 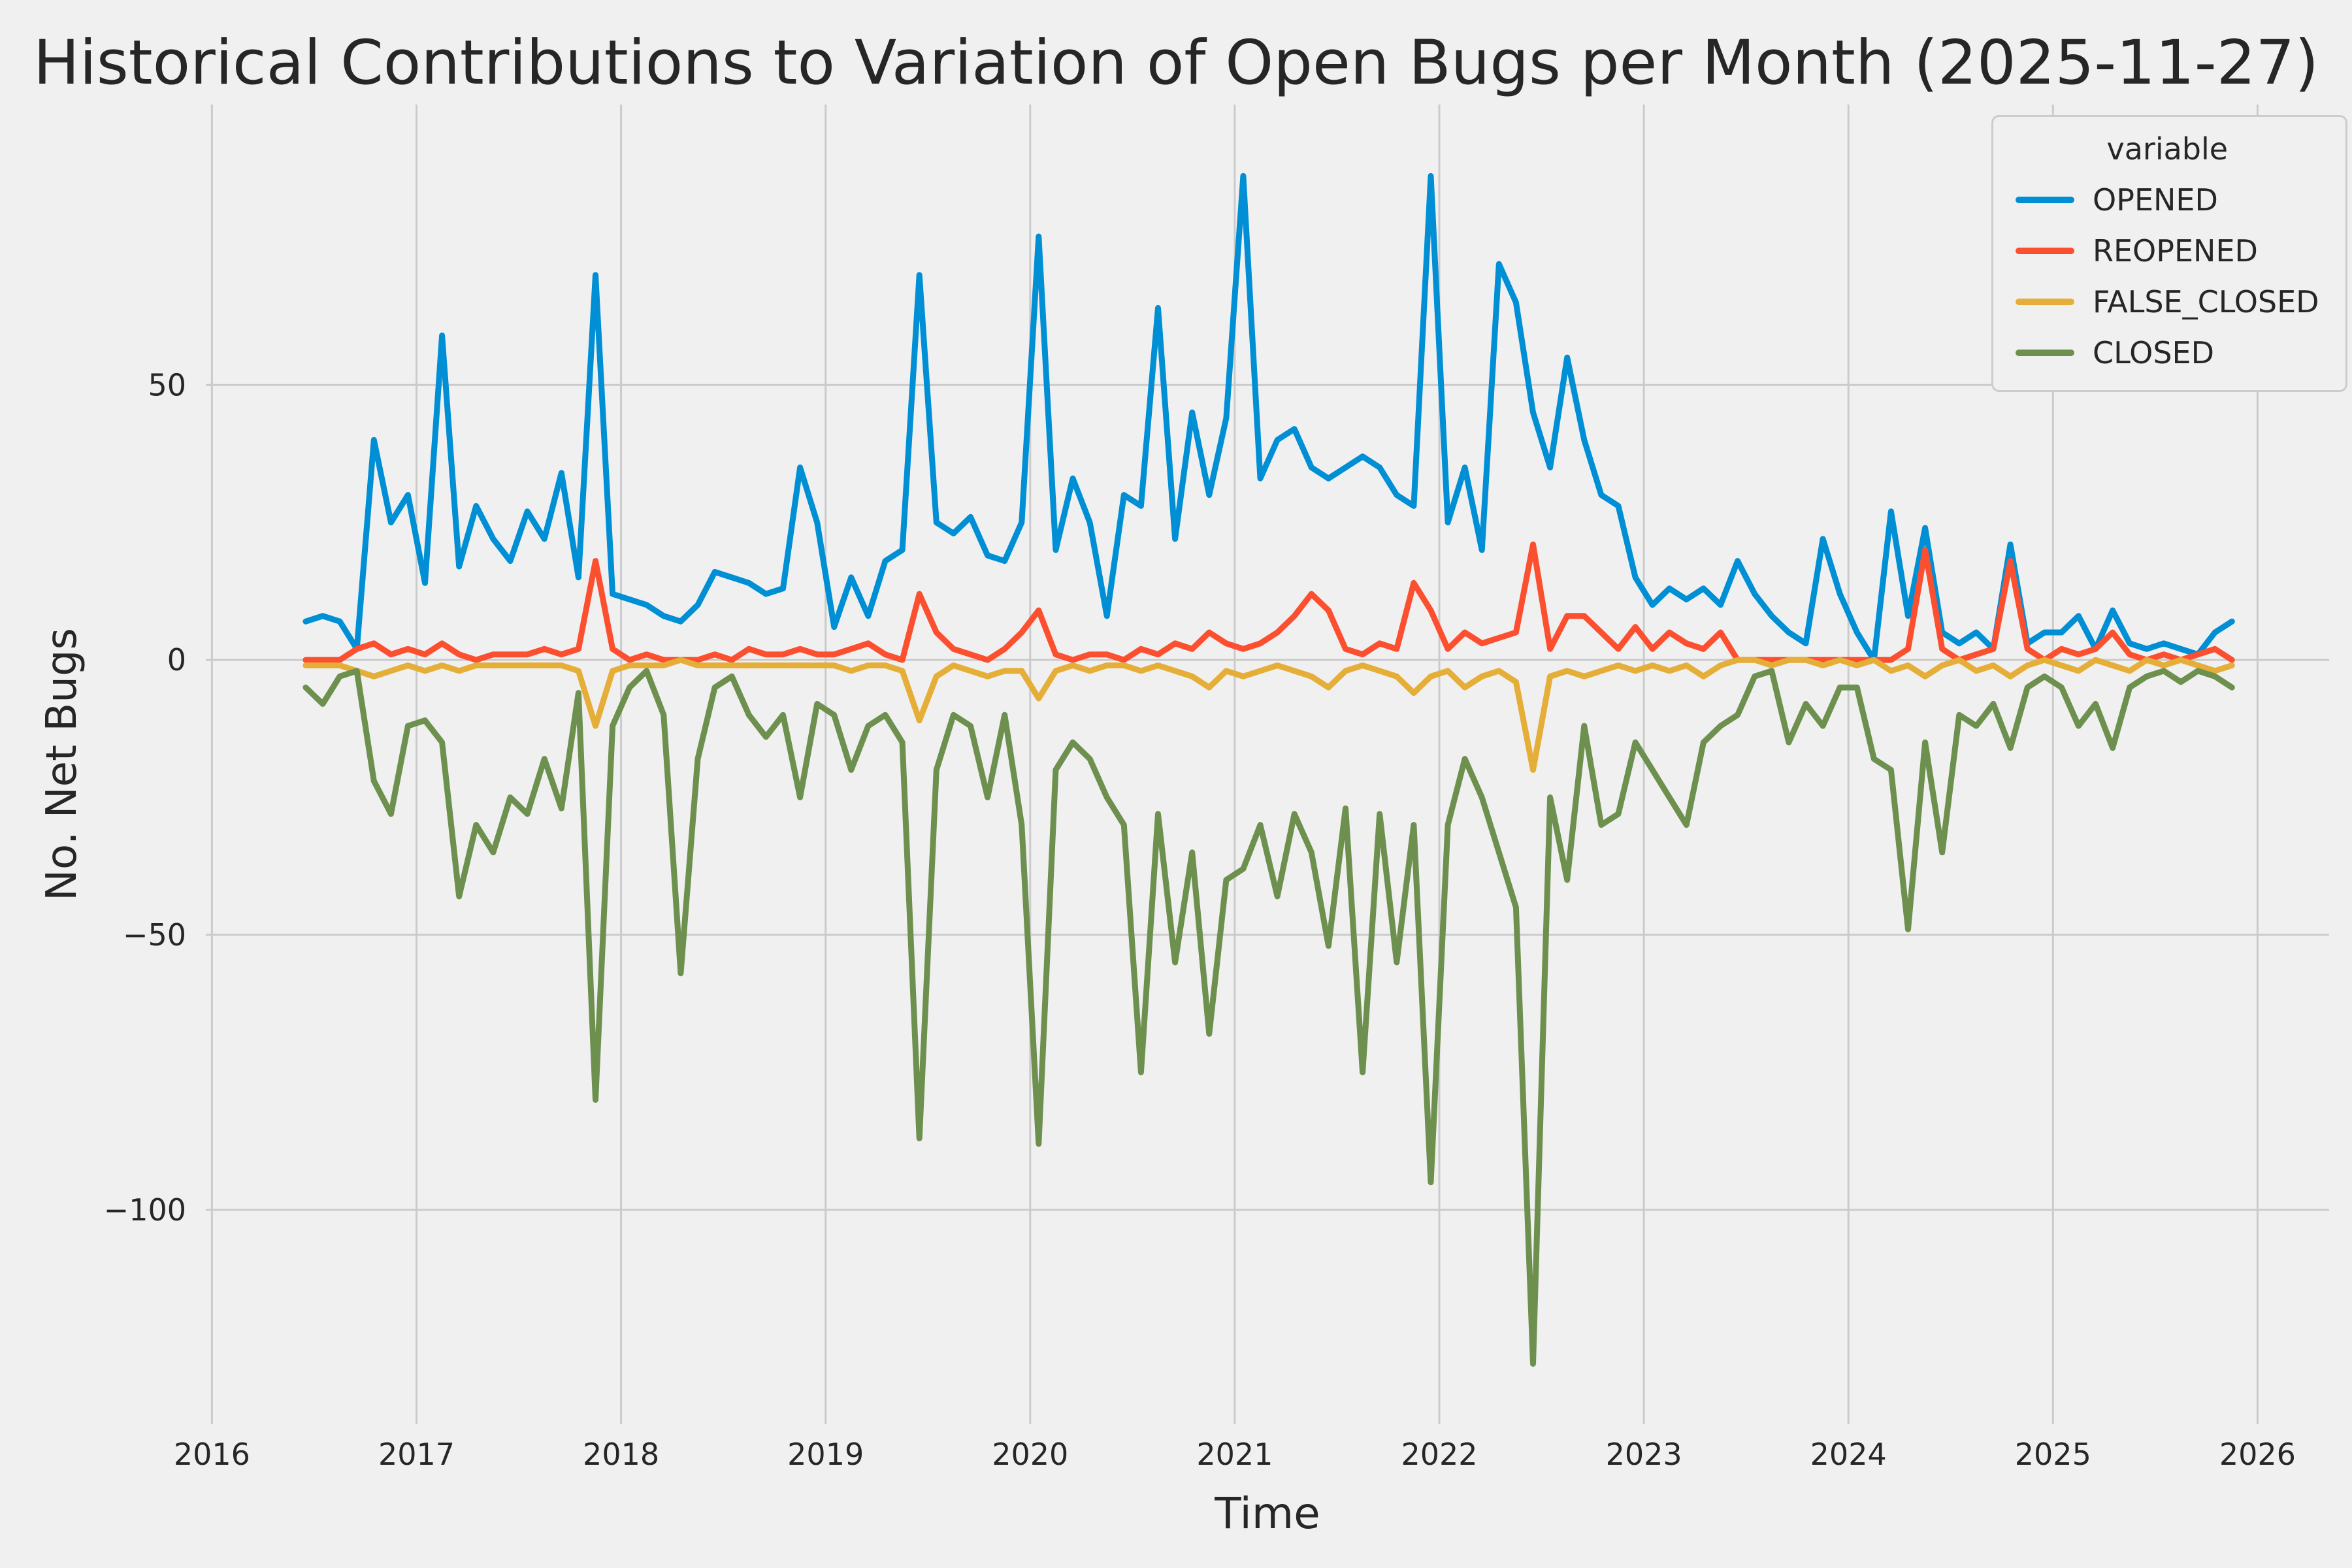 I want to click on legend-entry-closed: CLOSED, so click(x=2167, y=352).